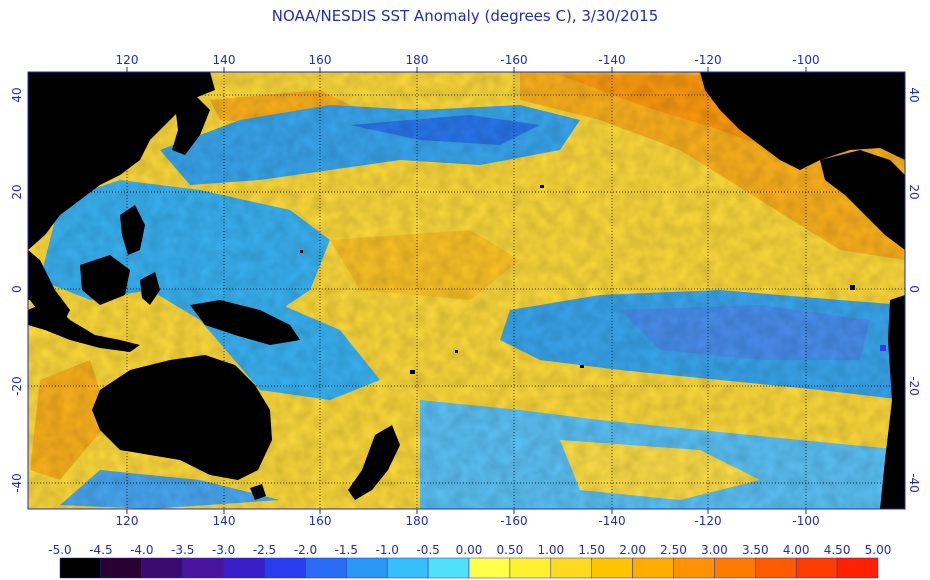 This screenshot has height=580, width=930. I want to click on lon-tick-top: -160, so click(513, 60).